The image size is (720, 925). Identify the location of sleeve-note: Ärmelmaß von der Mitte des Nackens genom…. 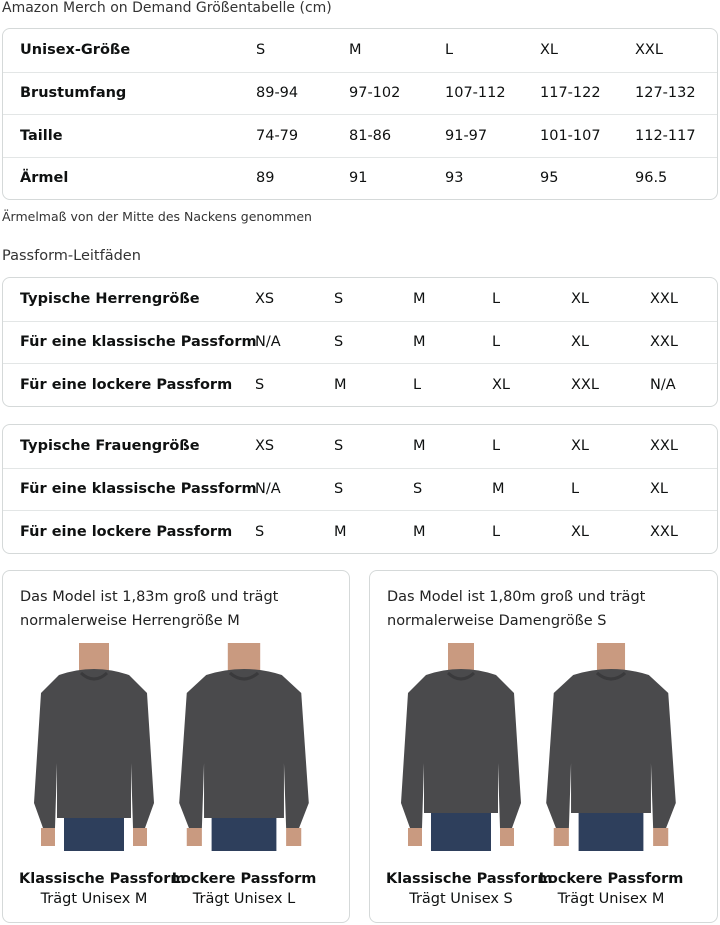
(157, 216).